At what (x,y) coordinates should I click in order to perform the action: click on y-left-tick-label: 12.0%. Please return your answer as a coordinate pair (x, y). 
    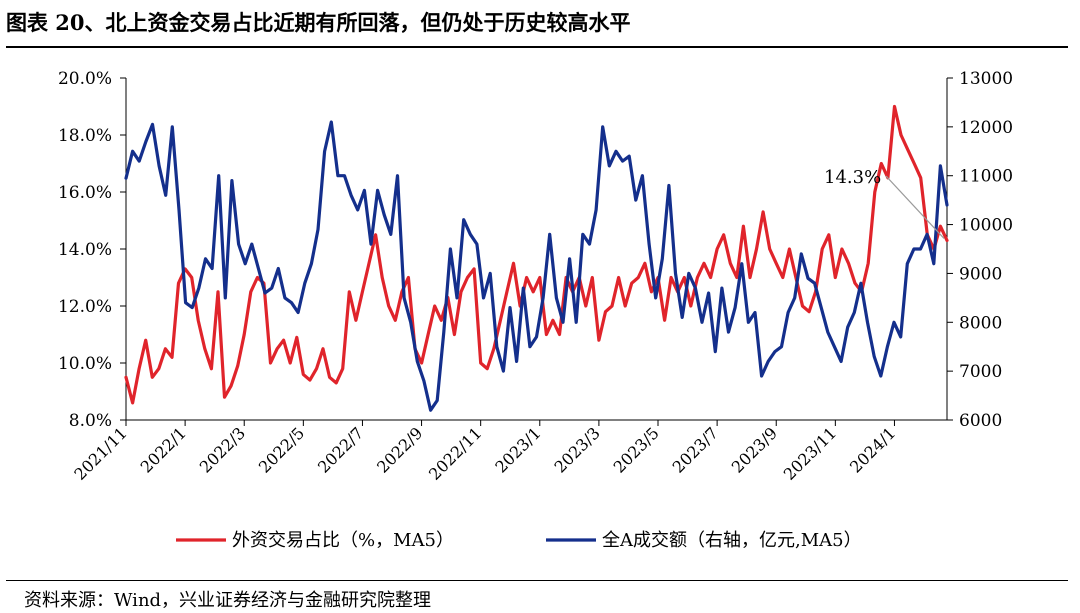
    Looking at the image, I should click on (85, 307).